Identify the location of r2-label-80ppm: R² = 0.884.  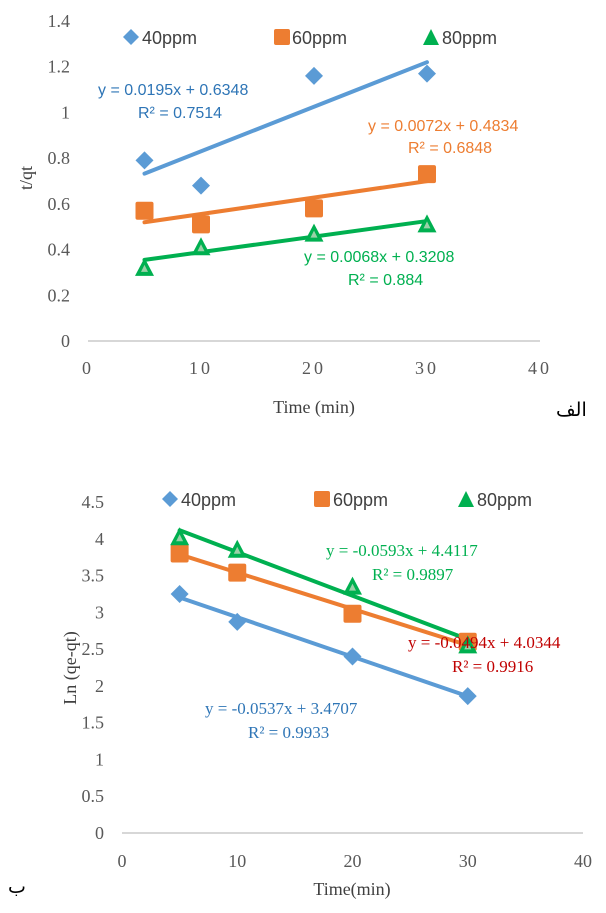
(385, 280).